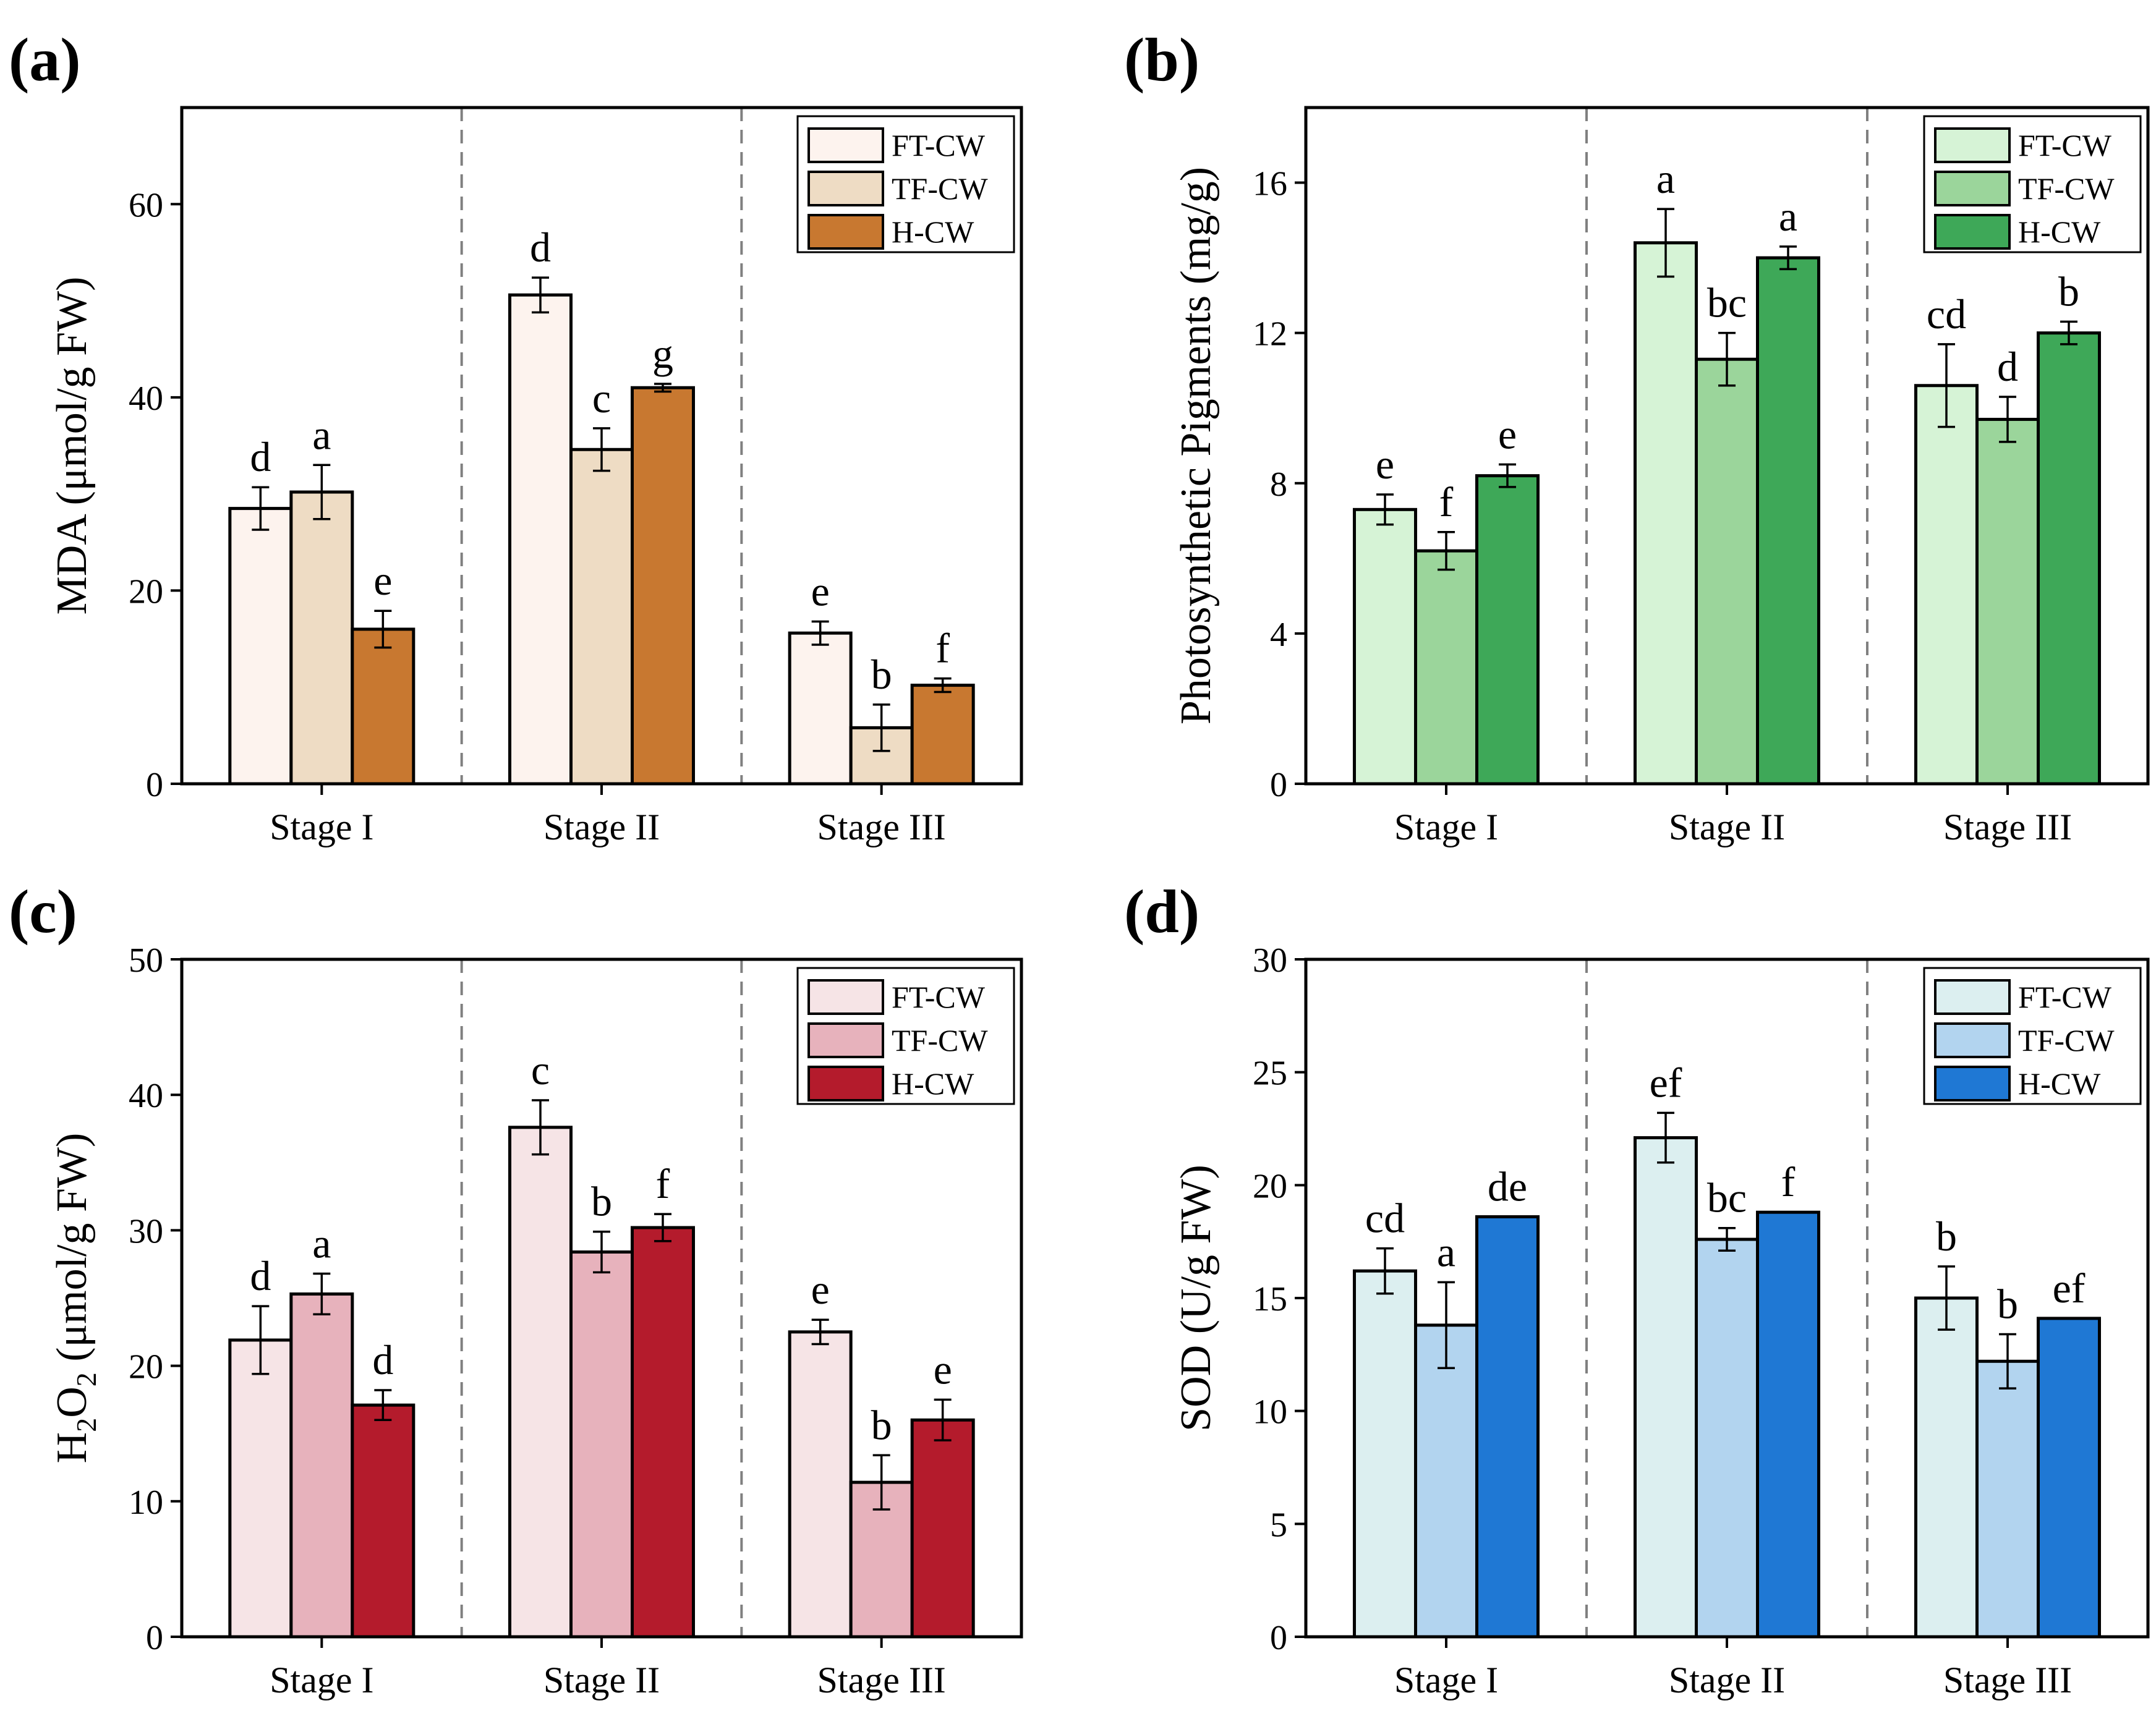 The width and height of the screenshot is (2156, 1719). I want to click on y-tick-label: 16, so click(1270, 184).